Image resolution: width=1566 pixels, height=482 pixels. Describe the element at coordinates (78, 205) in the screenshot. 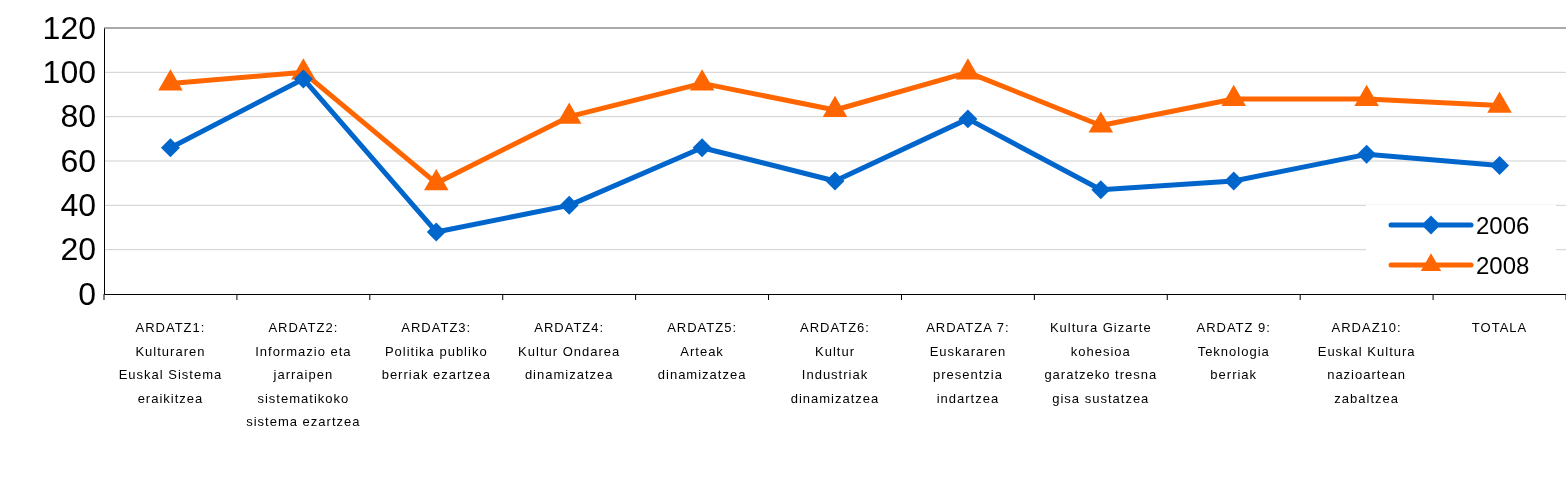

I see `y-tick-label: 40` at that location.